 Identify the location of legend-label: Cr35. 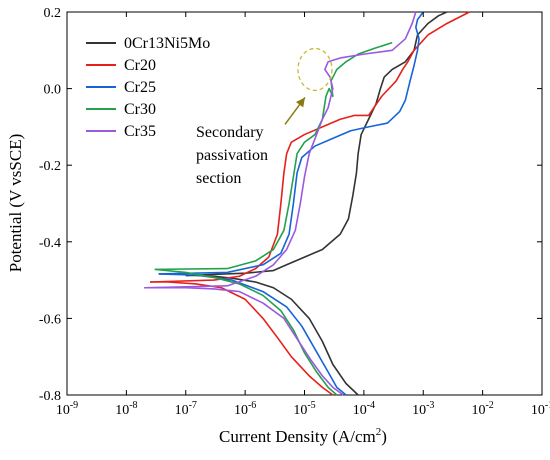
(140, 131).